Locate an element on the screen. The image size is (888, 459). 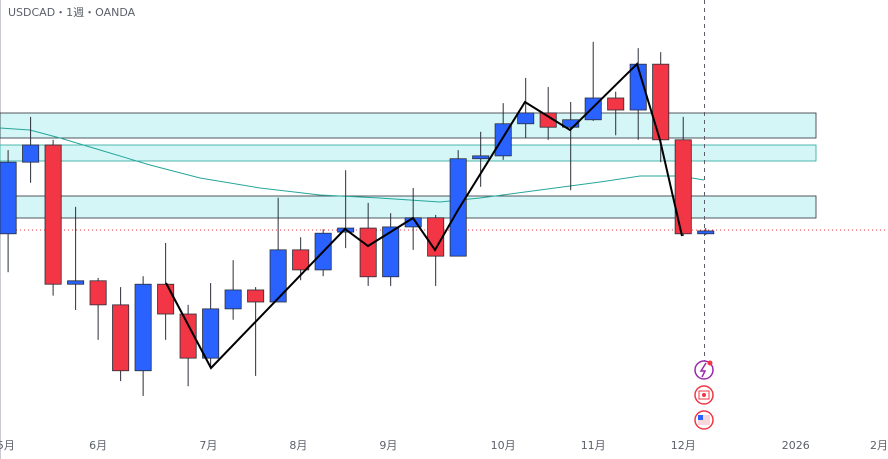
x-tick-label: 8月 is located at coordinates (298, 445).